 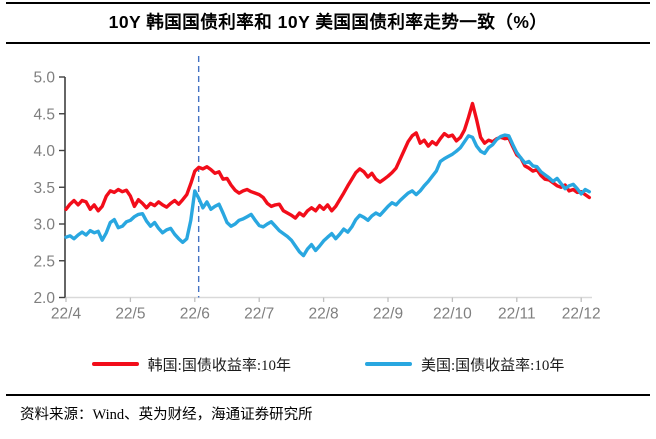 What do you see at coordinates (328, 364) in the screenshot?
I see `chart-legend: 韩国:国债收益率:10年 美国:国债收益率:10年` at bounding box center [328, 364].